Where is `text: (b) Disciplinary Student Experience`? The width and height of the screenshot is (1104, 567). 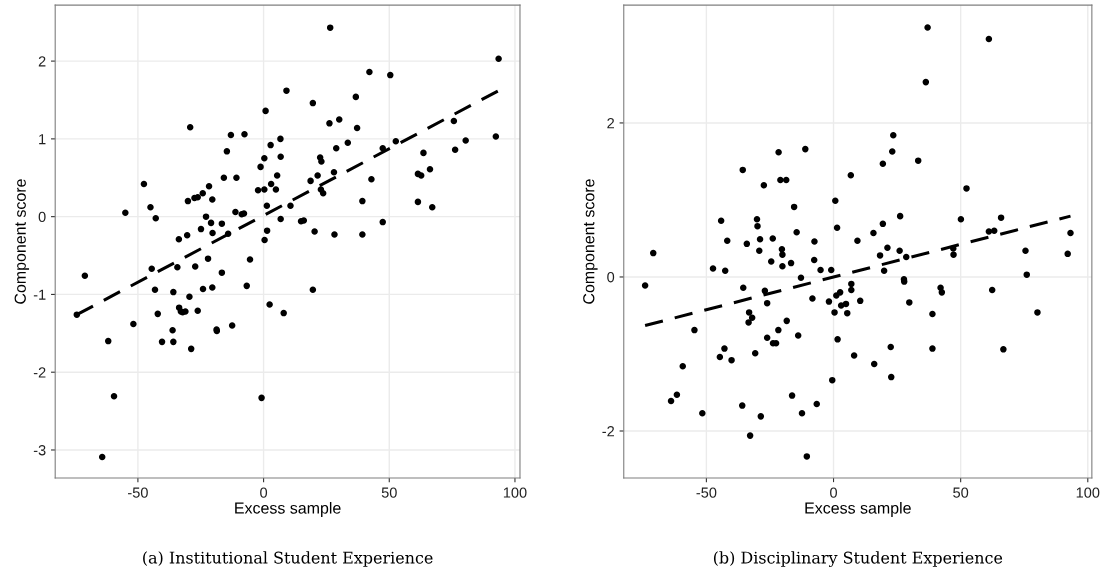 text: (b) Disciplinary Student Experience is located at coordinates (858, 559).